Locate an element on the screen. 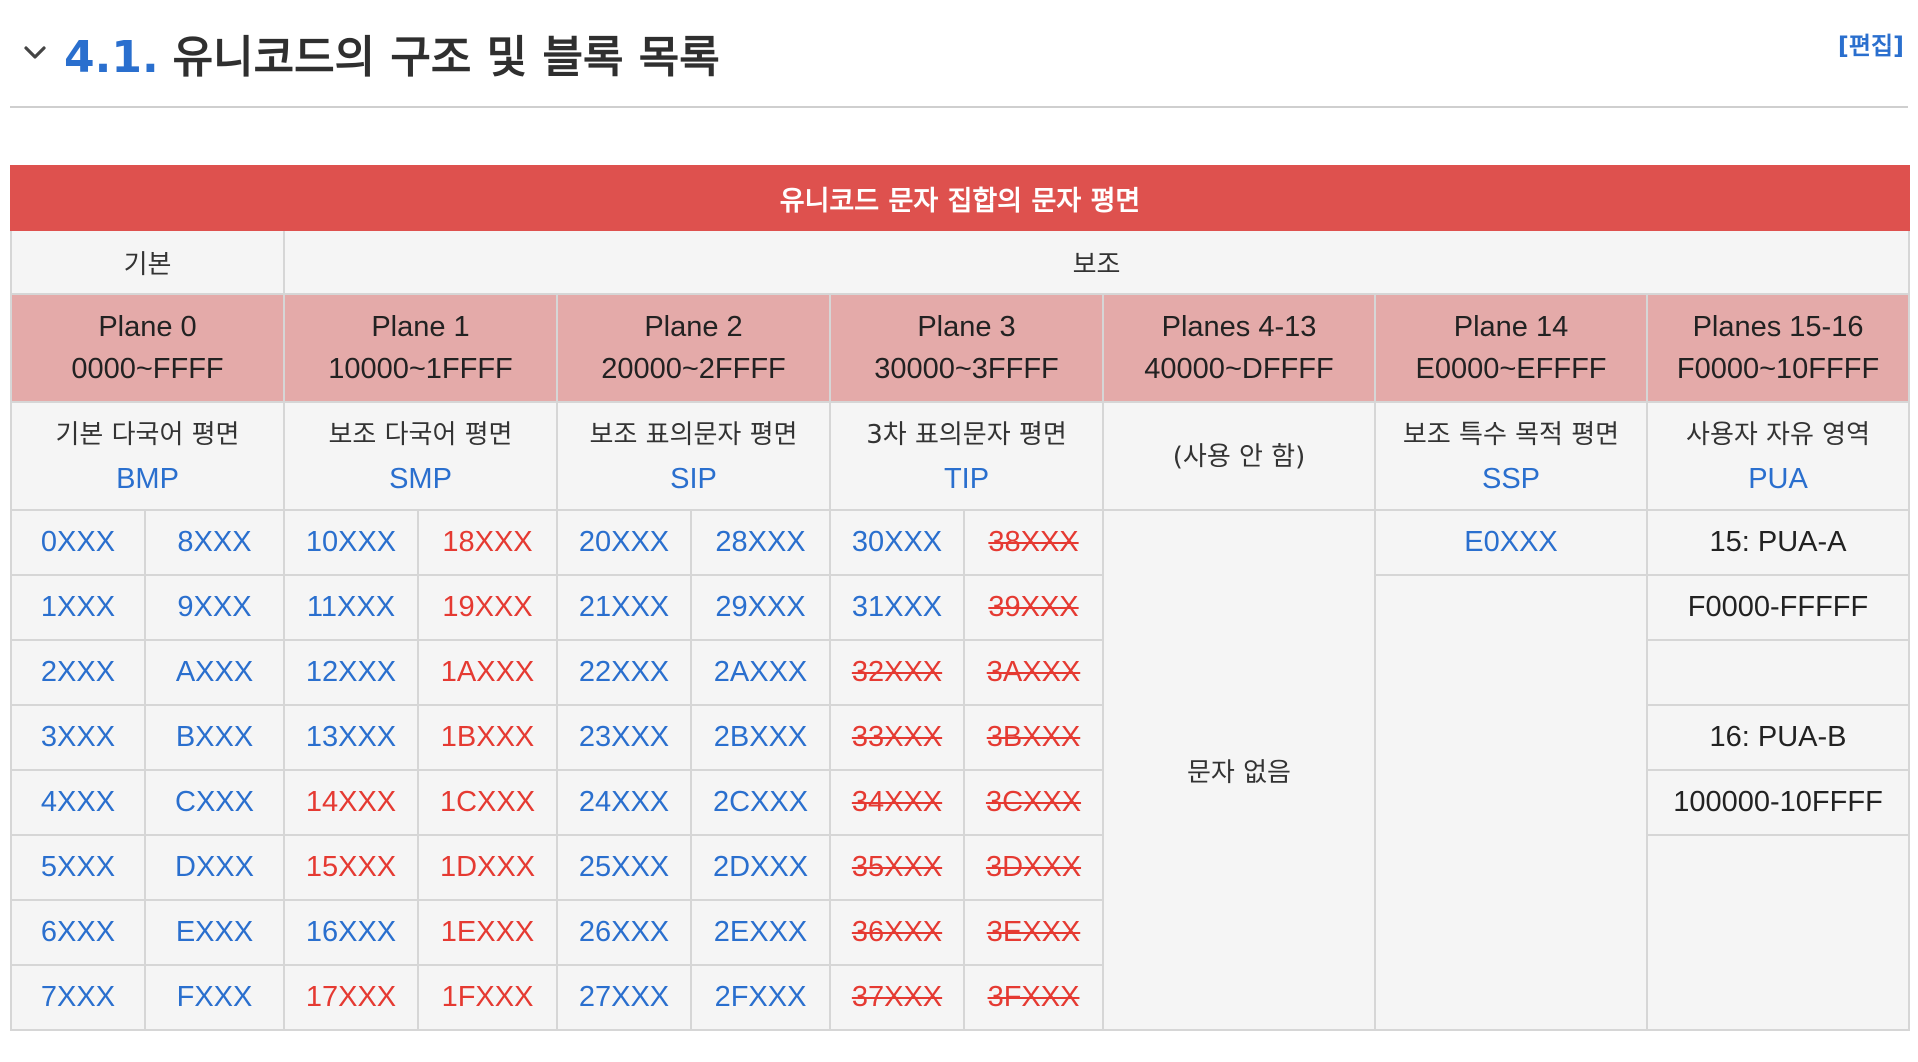  block-link: 2BXXX is located at coordinates (760, 737).